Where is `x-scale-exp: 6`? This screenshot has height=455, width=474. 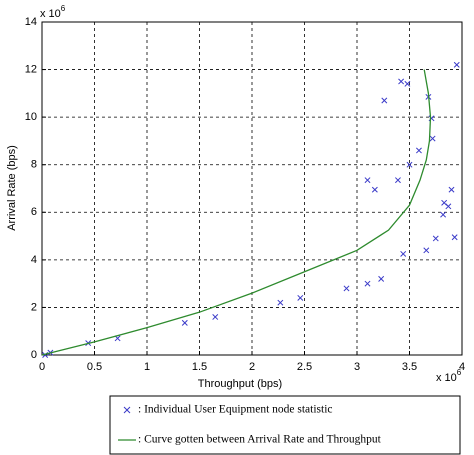 x-scale-exp: 6 is located at coordinates (459, 372).